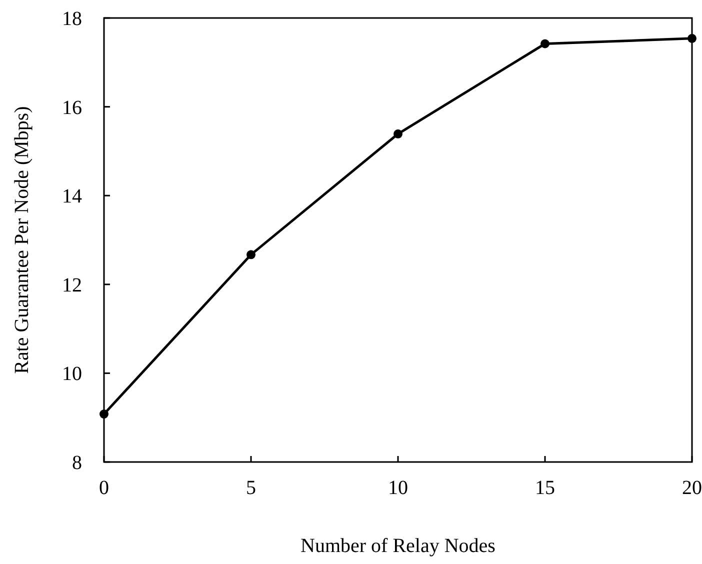 The width and height of the screenshot is (702, 564). What do you see at coordinates (72, 19) in the screenshot?
I see `y-tick-label: 18` at bounding box center [72, 19].